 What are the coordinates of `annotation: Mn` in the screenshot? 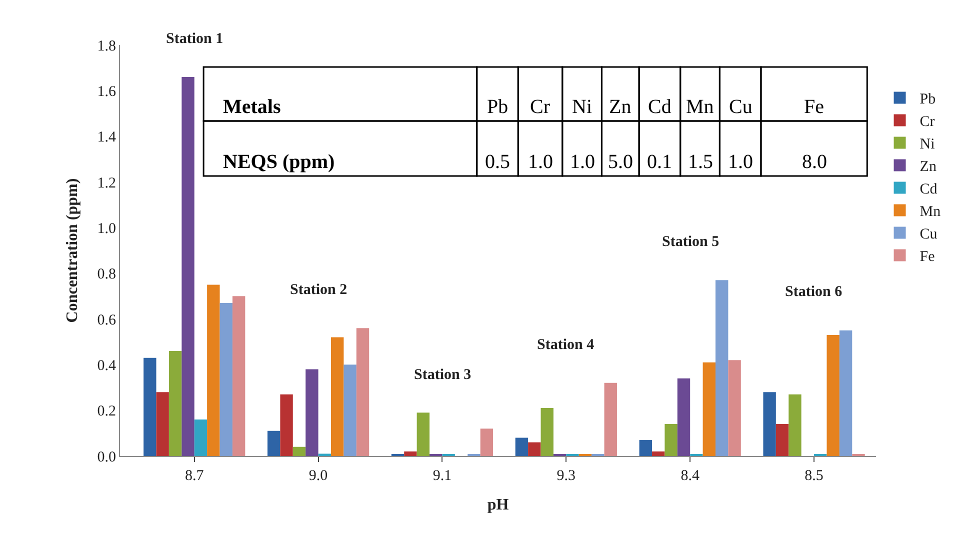 It's located at (700, 107).